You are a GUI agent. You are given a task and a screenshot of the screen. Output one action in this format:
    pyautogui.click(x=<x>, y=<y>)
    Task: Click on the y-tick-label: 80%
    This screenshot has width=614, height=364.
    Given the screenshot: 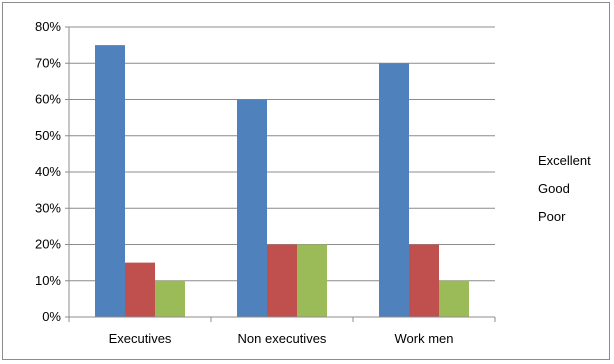 What is the action you would take?
    pyautogui.click(x=48, y=26)
    